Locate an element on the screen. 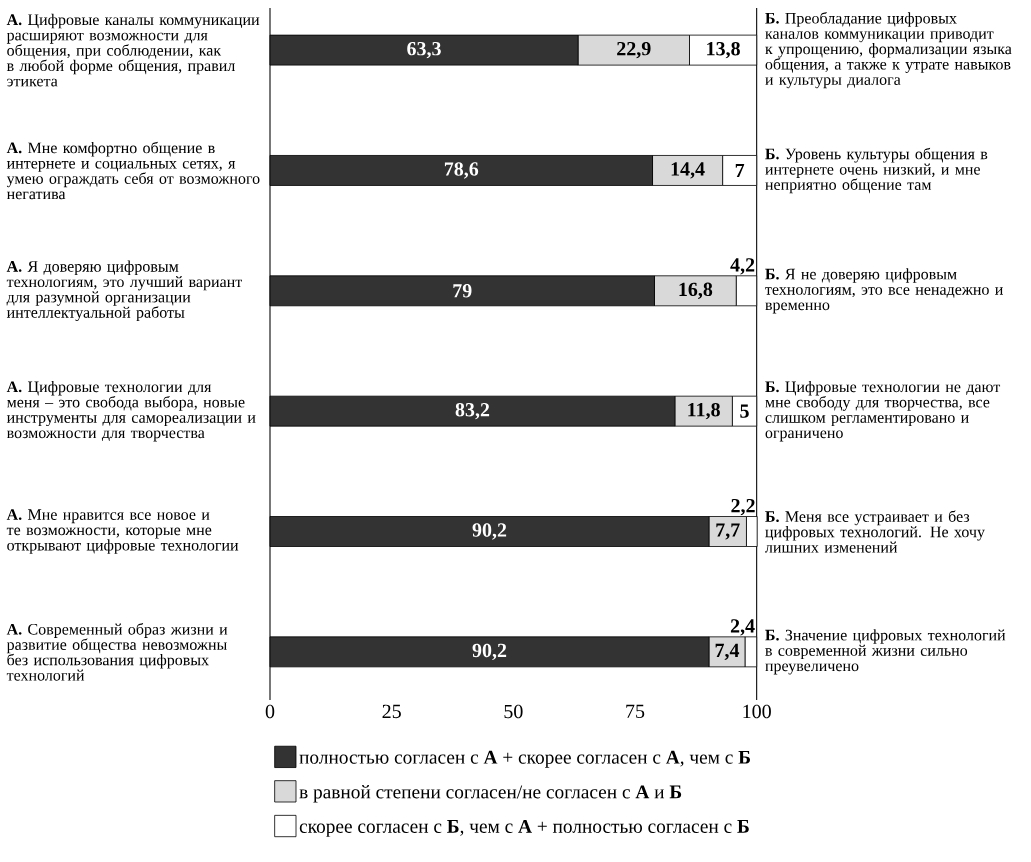 The image size is (1031, 862). data-label: 2,2 is located at coordinates (743, 507).